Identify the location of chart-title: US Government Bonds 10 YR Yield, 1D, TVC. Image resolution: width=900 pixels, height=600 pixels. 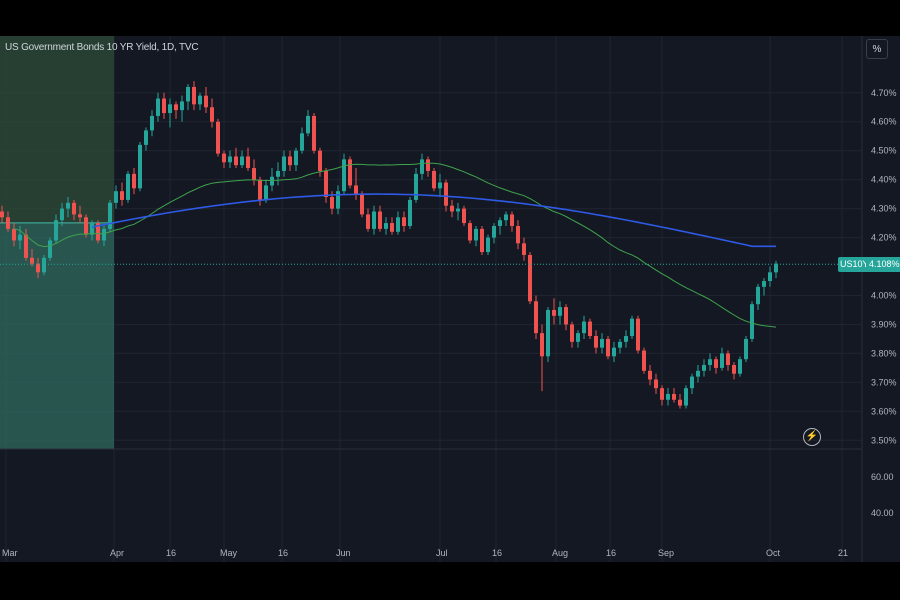
(102, 47).